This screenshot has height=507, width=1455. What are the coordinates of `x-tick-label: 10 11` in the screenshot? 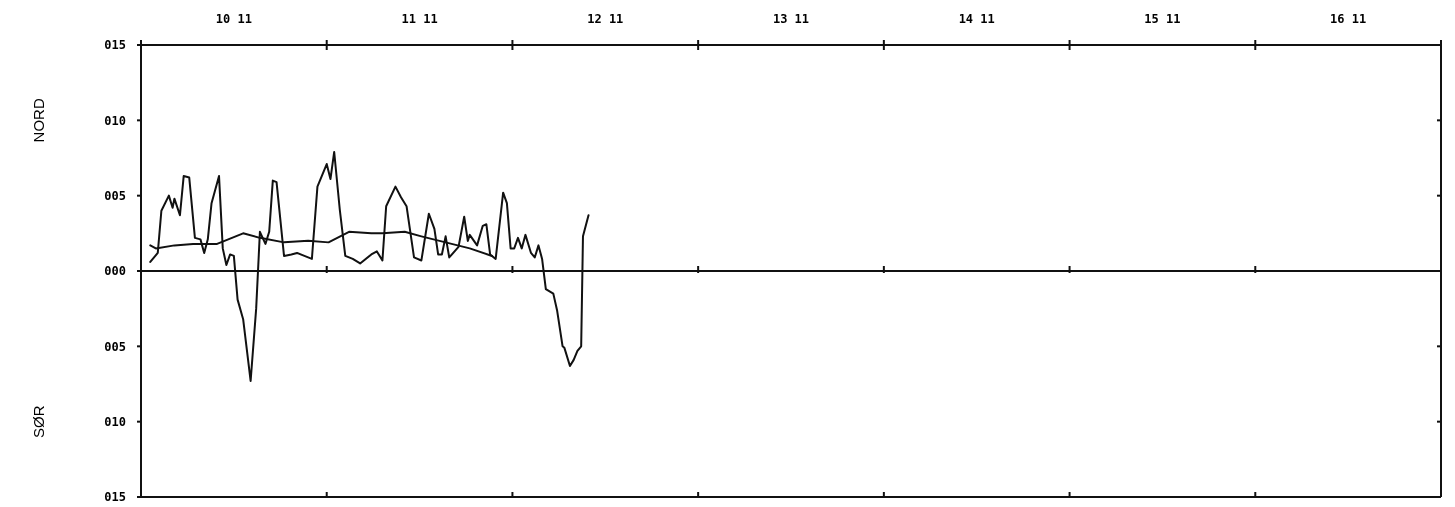 It's located at (233, 19).